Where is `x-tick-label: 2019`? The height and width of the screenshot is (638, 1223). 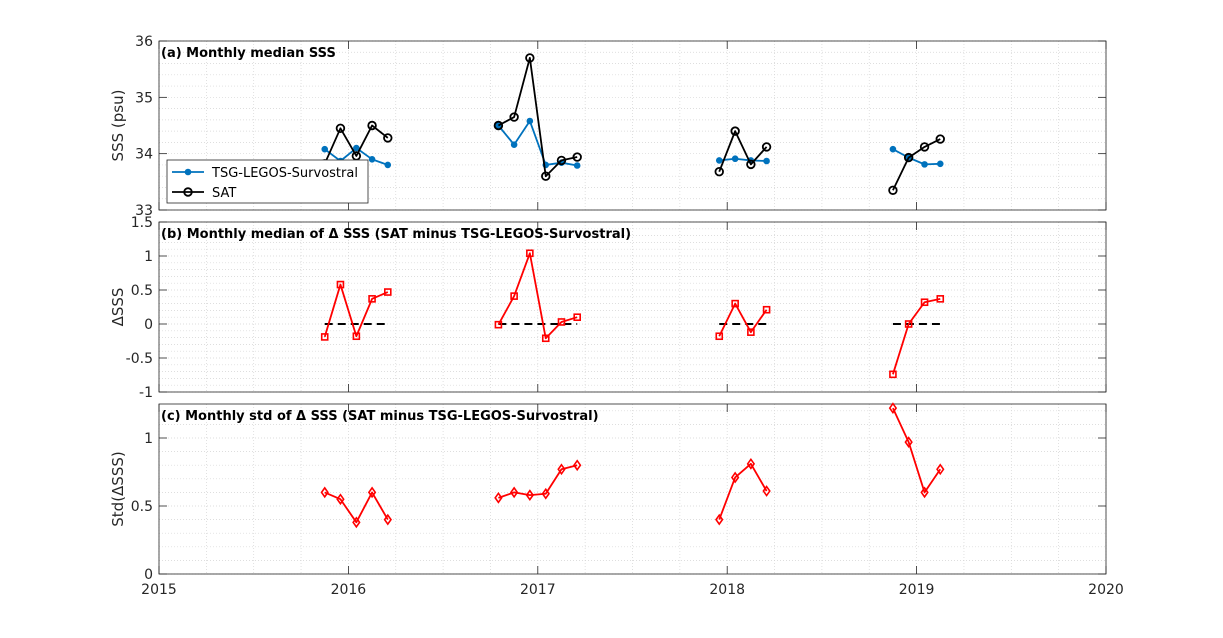 x-tick-label: 2019 is located at coordinates (917, 590).